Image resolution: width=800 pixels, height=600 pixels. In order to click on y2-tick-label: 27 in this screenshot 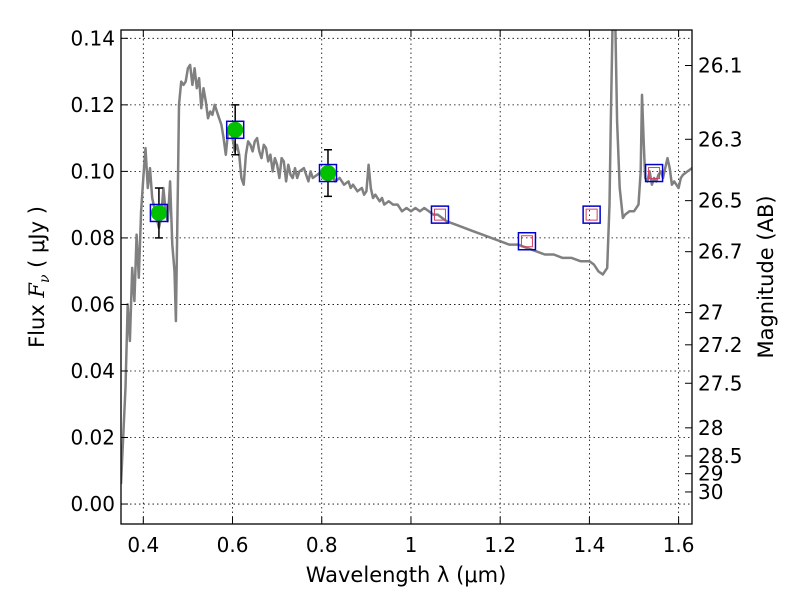, I will do `click(710, 313)`.